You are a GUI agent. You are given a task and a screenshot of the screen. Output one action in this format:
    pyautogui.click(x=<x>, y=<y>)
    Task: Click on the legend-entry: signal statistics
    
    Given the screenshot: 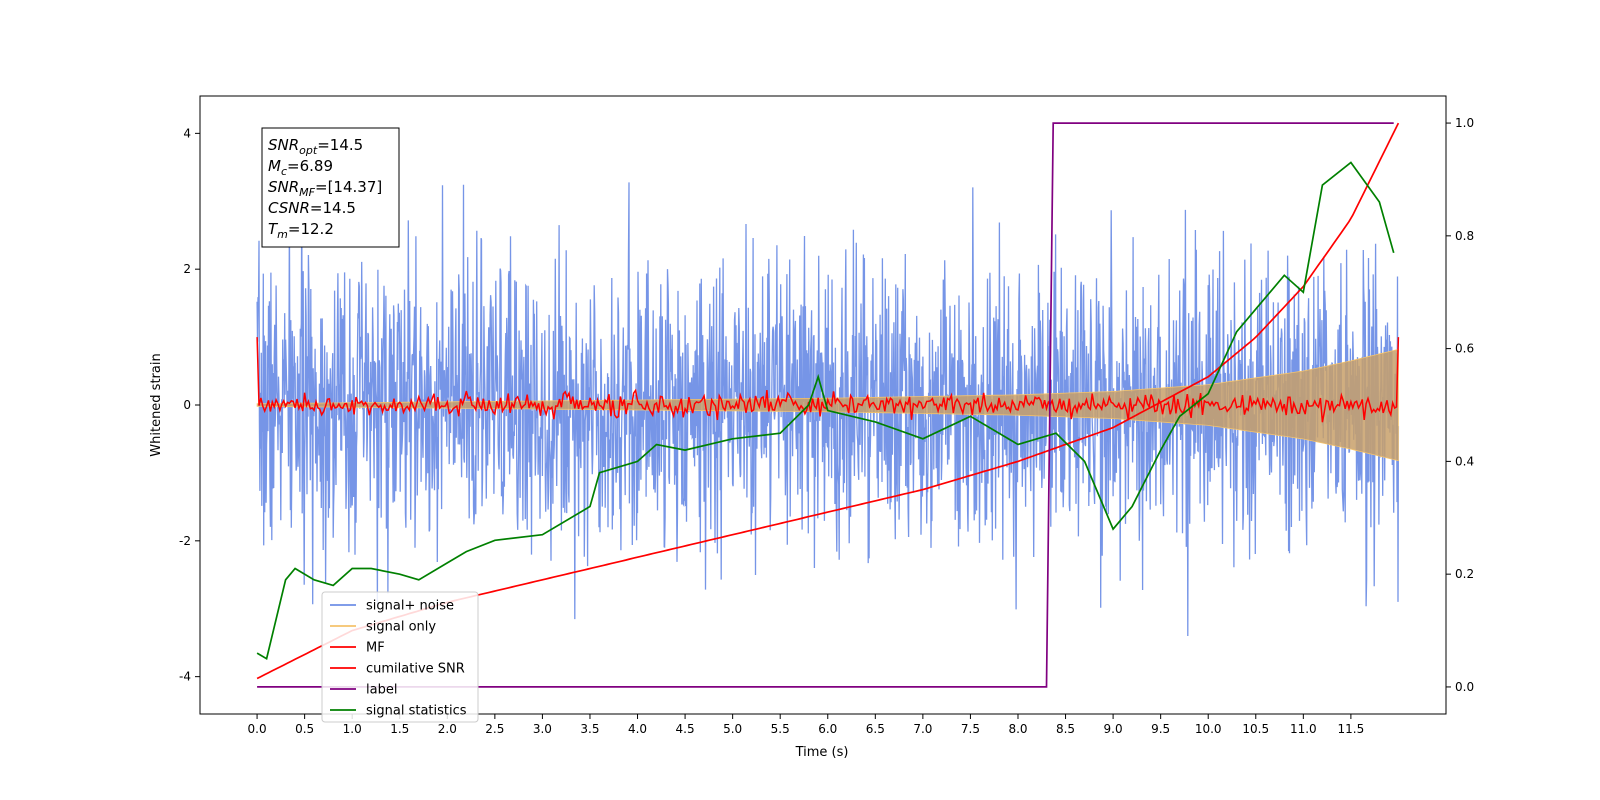 What is the action you would take?
    pyautogui.click(x=416, y=711)
    